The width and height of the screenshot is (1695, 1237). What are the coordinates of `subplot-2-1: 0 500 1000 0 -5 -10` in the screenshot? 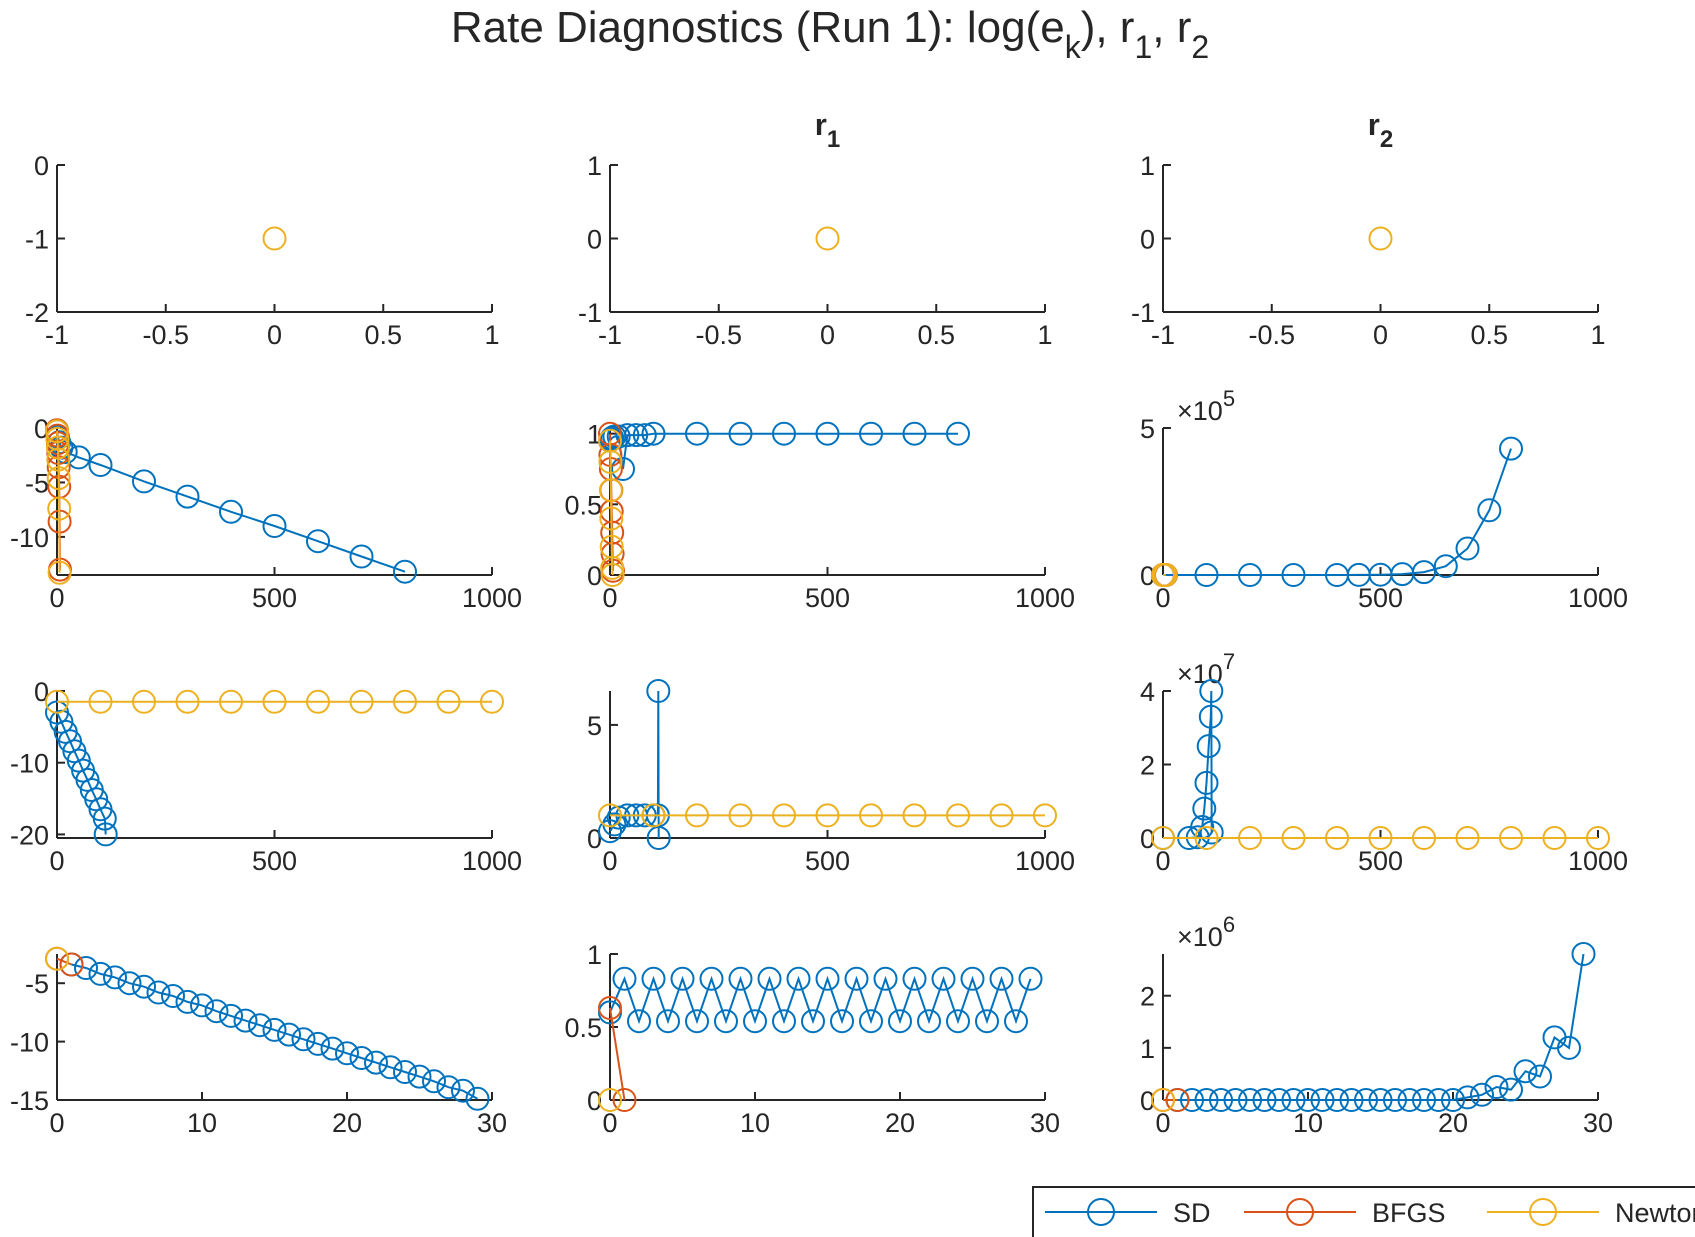 It's located at (266, 513).